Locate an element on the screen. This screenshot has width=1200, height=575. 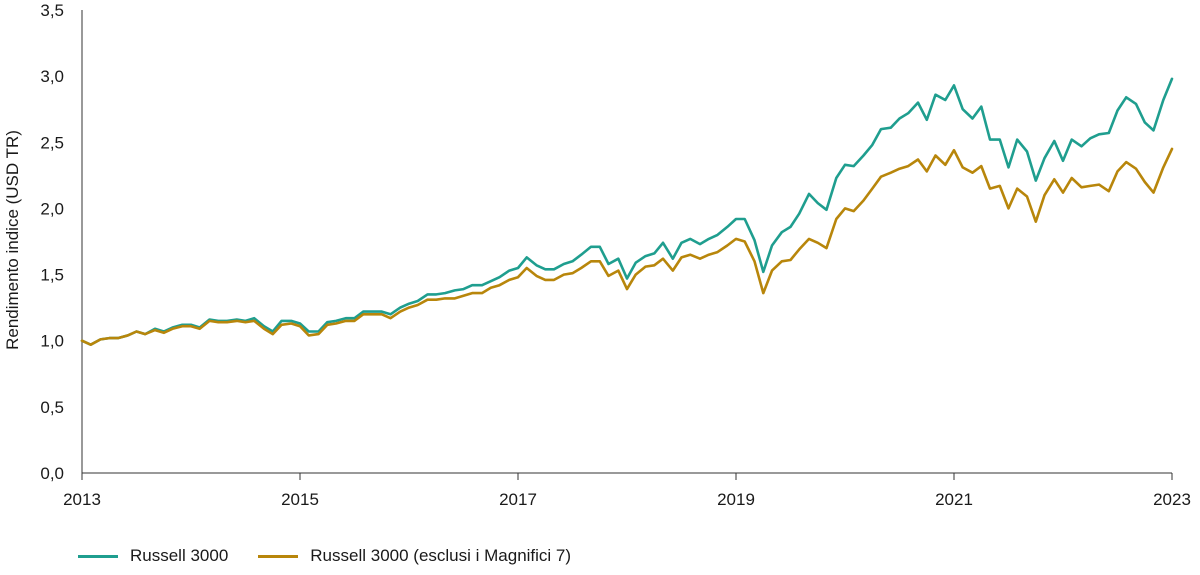
y-tick-label: 0,0 is located at coordinates (52, 473).